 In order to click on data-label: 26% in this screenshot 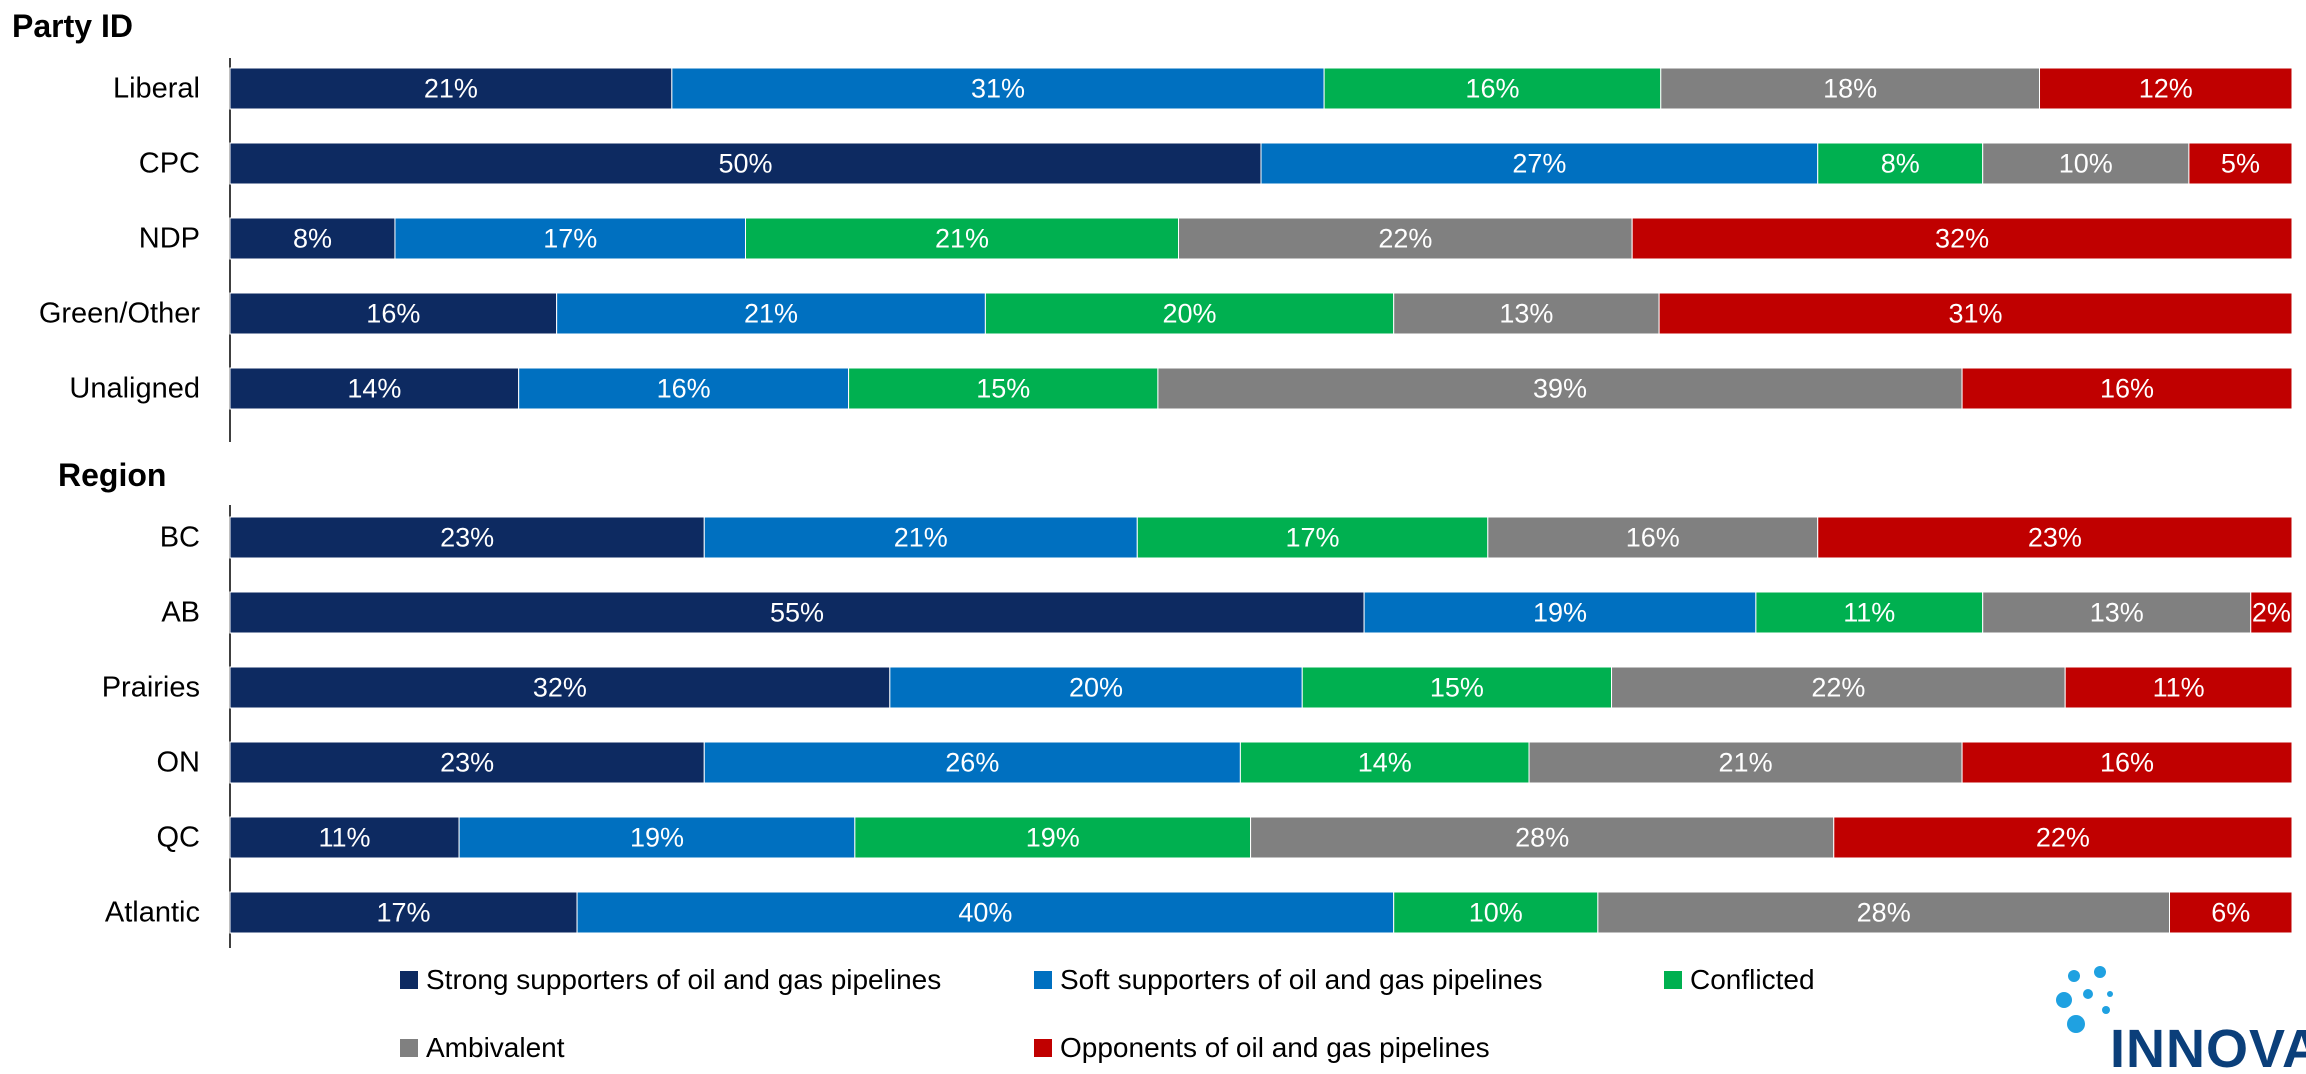, I will do `click(972, 763)`.